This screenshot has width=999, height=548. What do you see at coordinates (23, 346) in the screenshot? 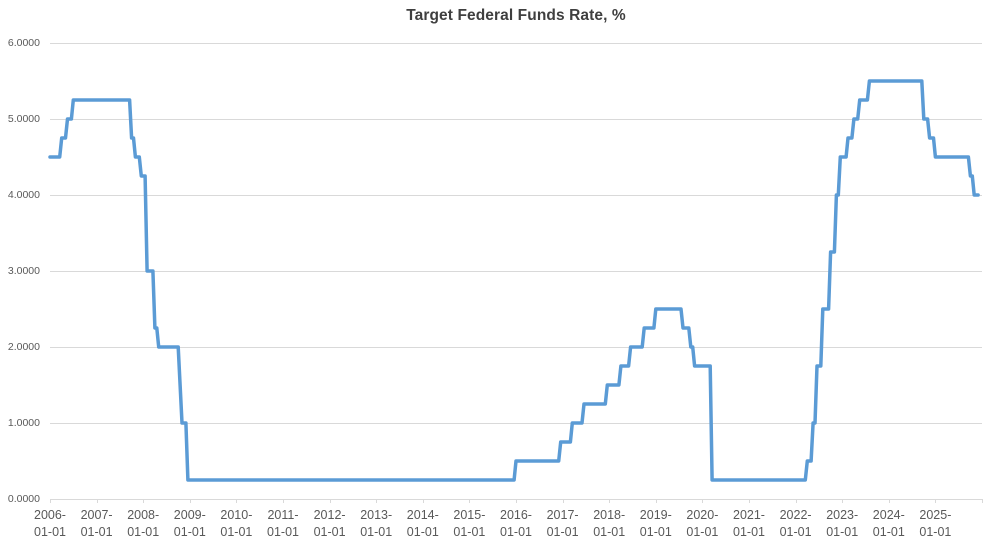
I see `y-axis-tick-label: 2.0000` at bounding box center [23, 346].